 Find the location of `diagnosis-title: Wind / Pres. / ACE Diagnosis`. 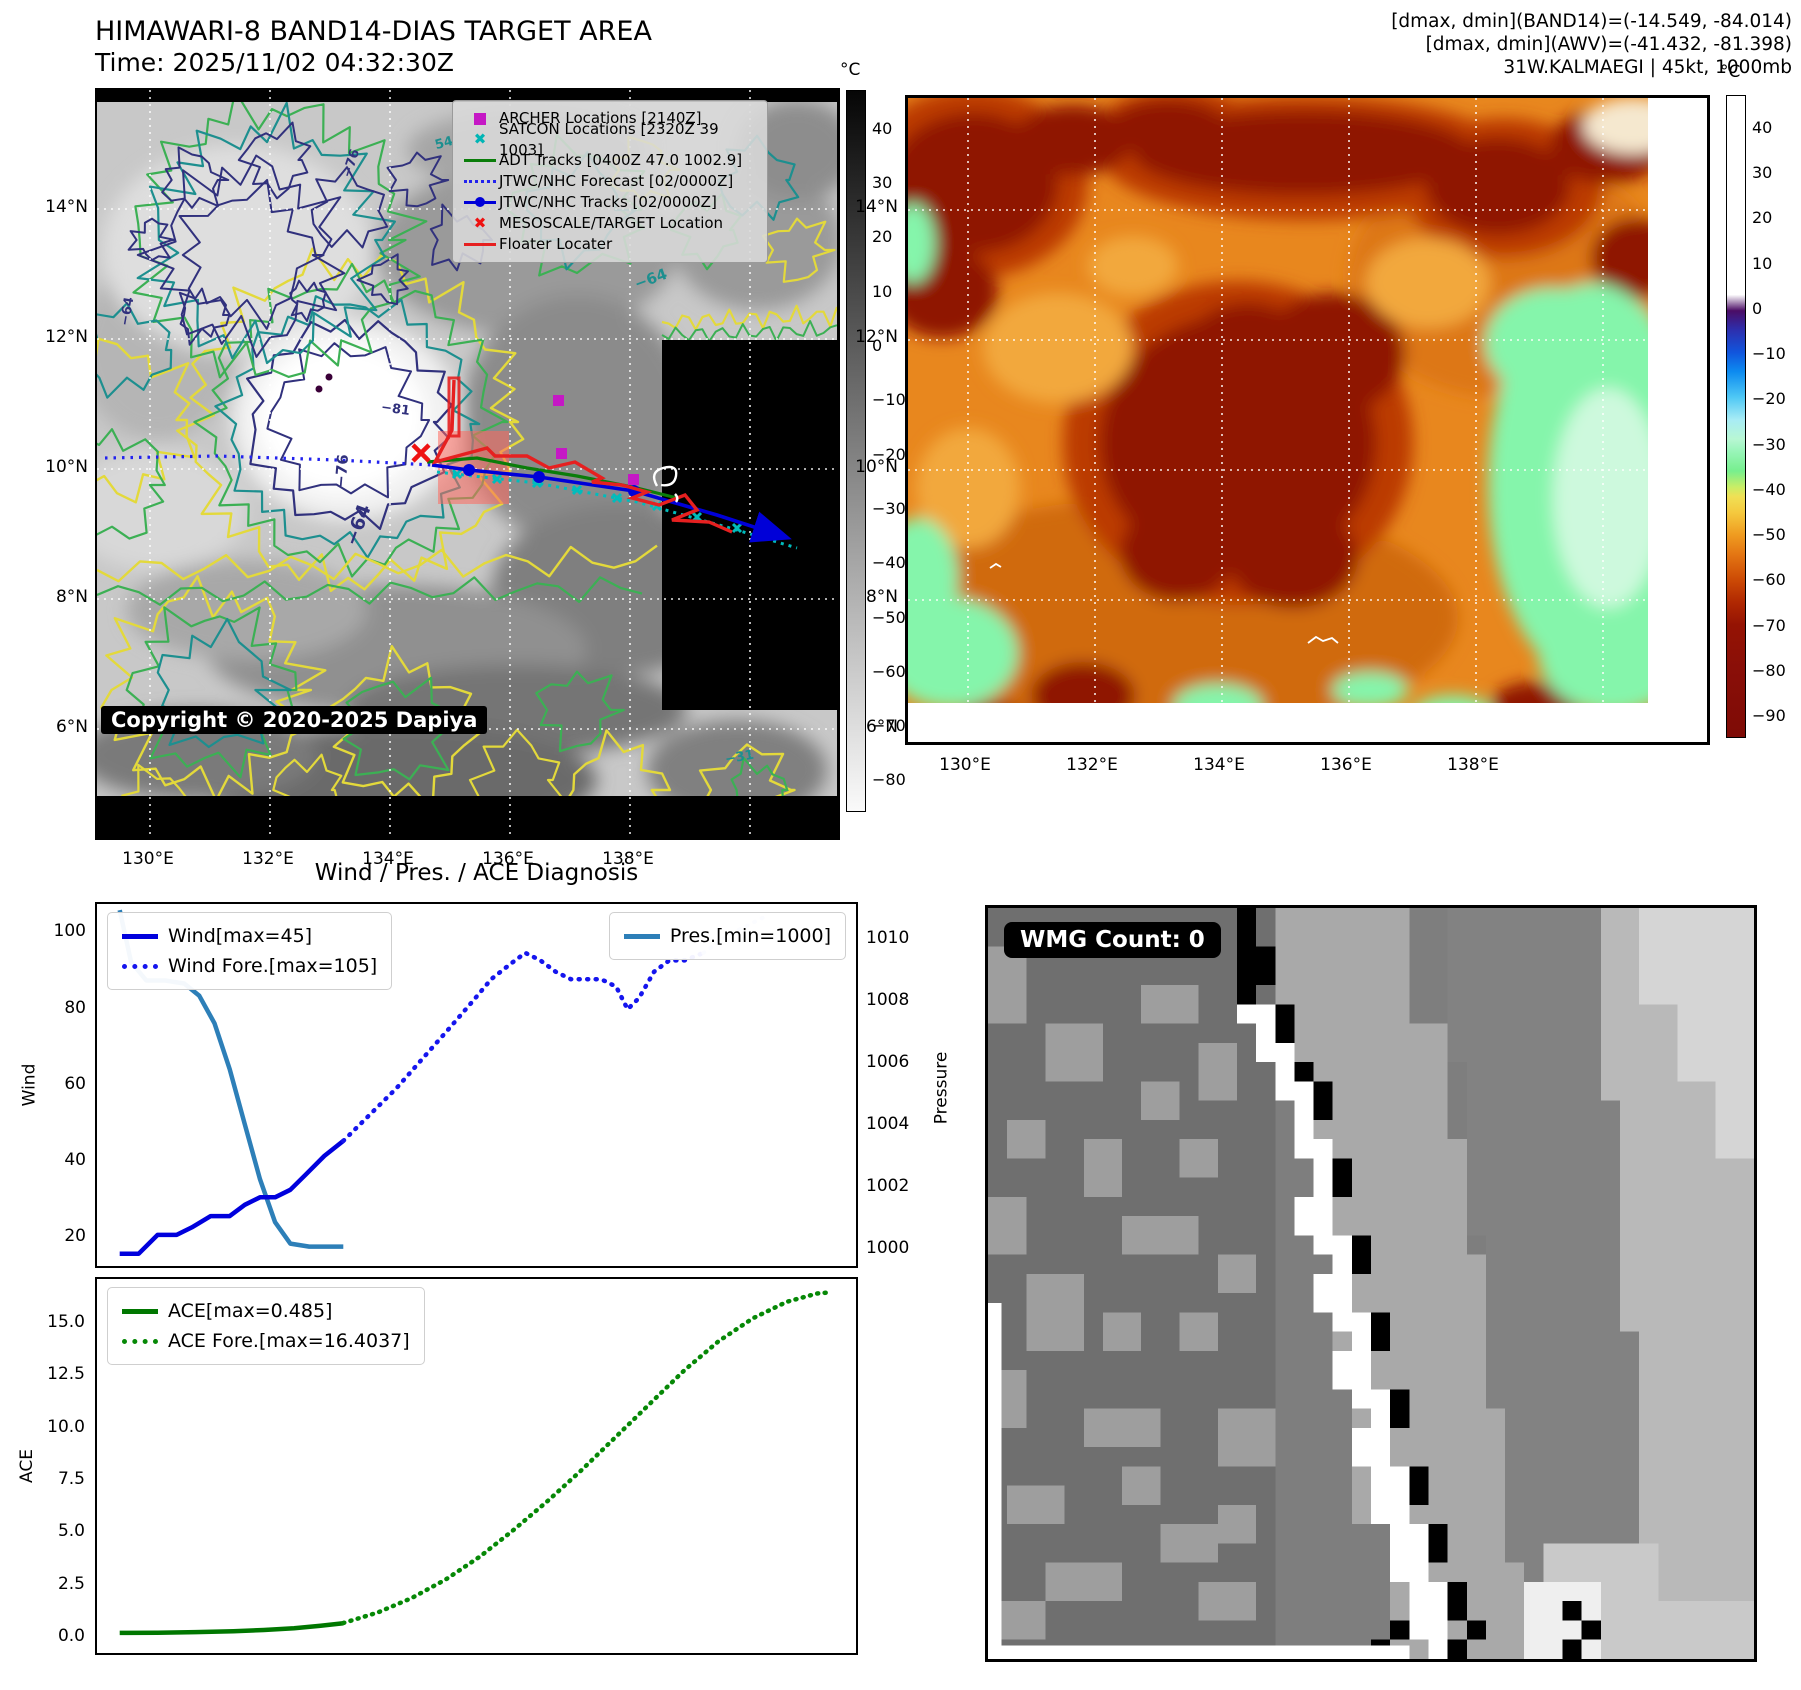

diagnosis-title: Wind / Pres. / ACE Diagnosis is located at coordinates (476, 873).